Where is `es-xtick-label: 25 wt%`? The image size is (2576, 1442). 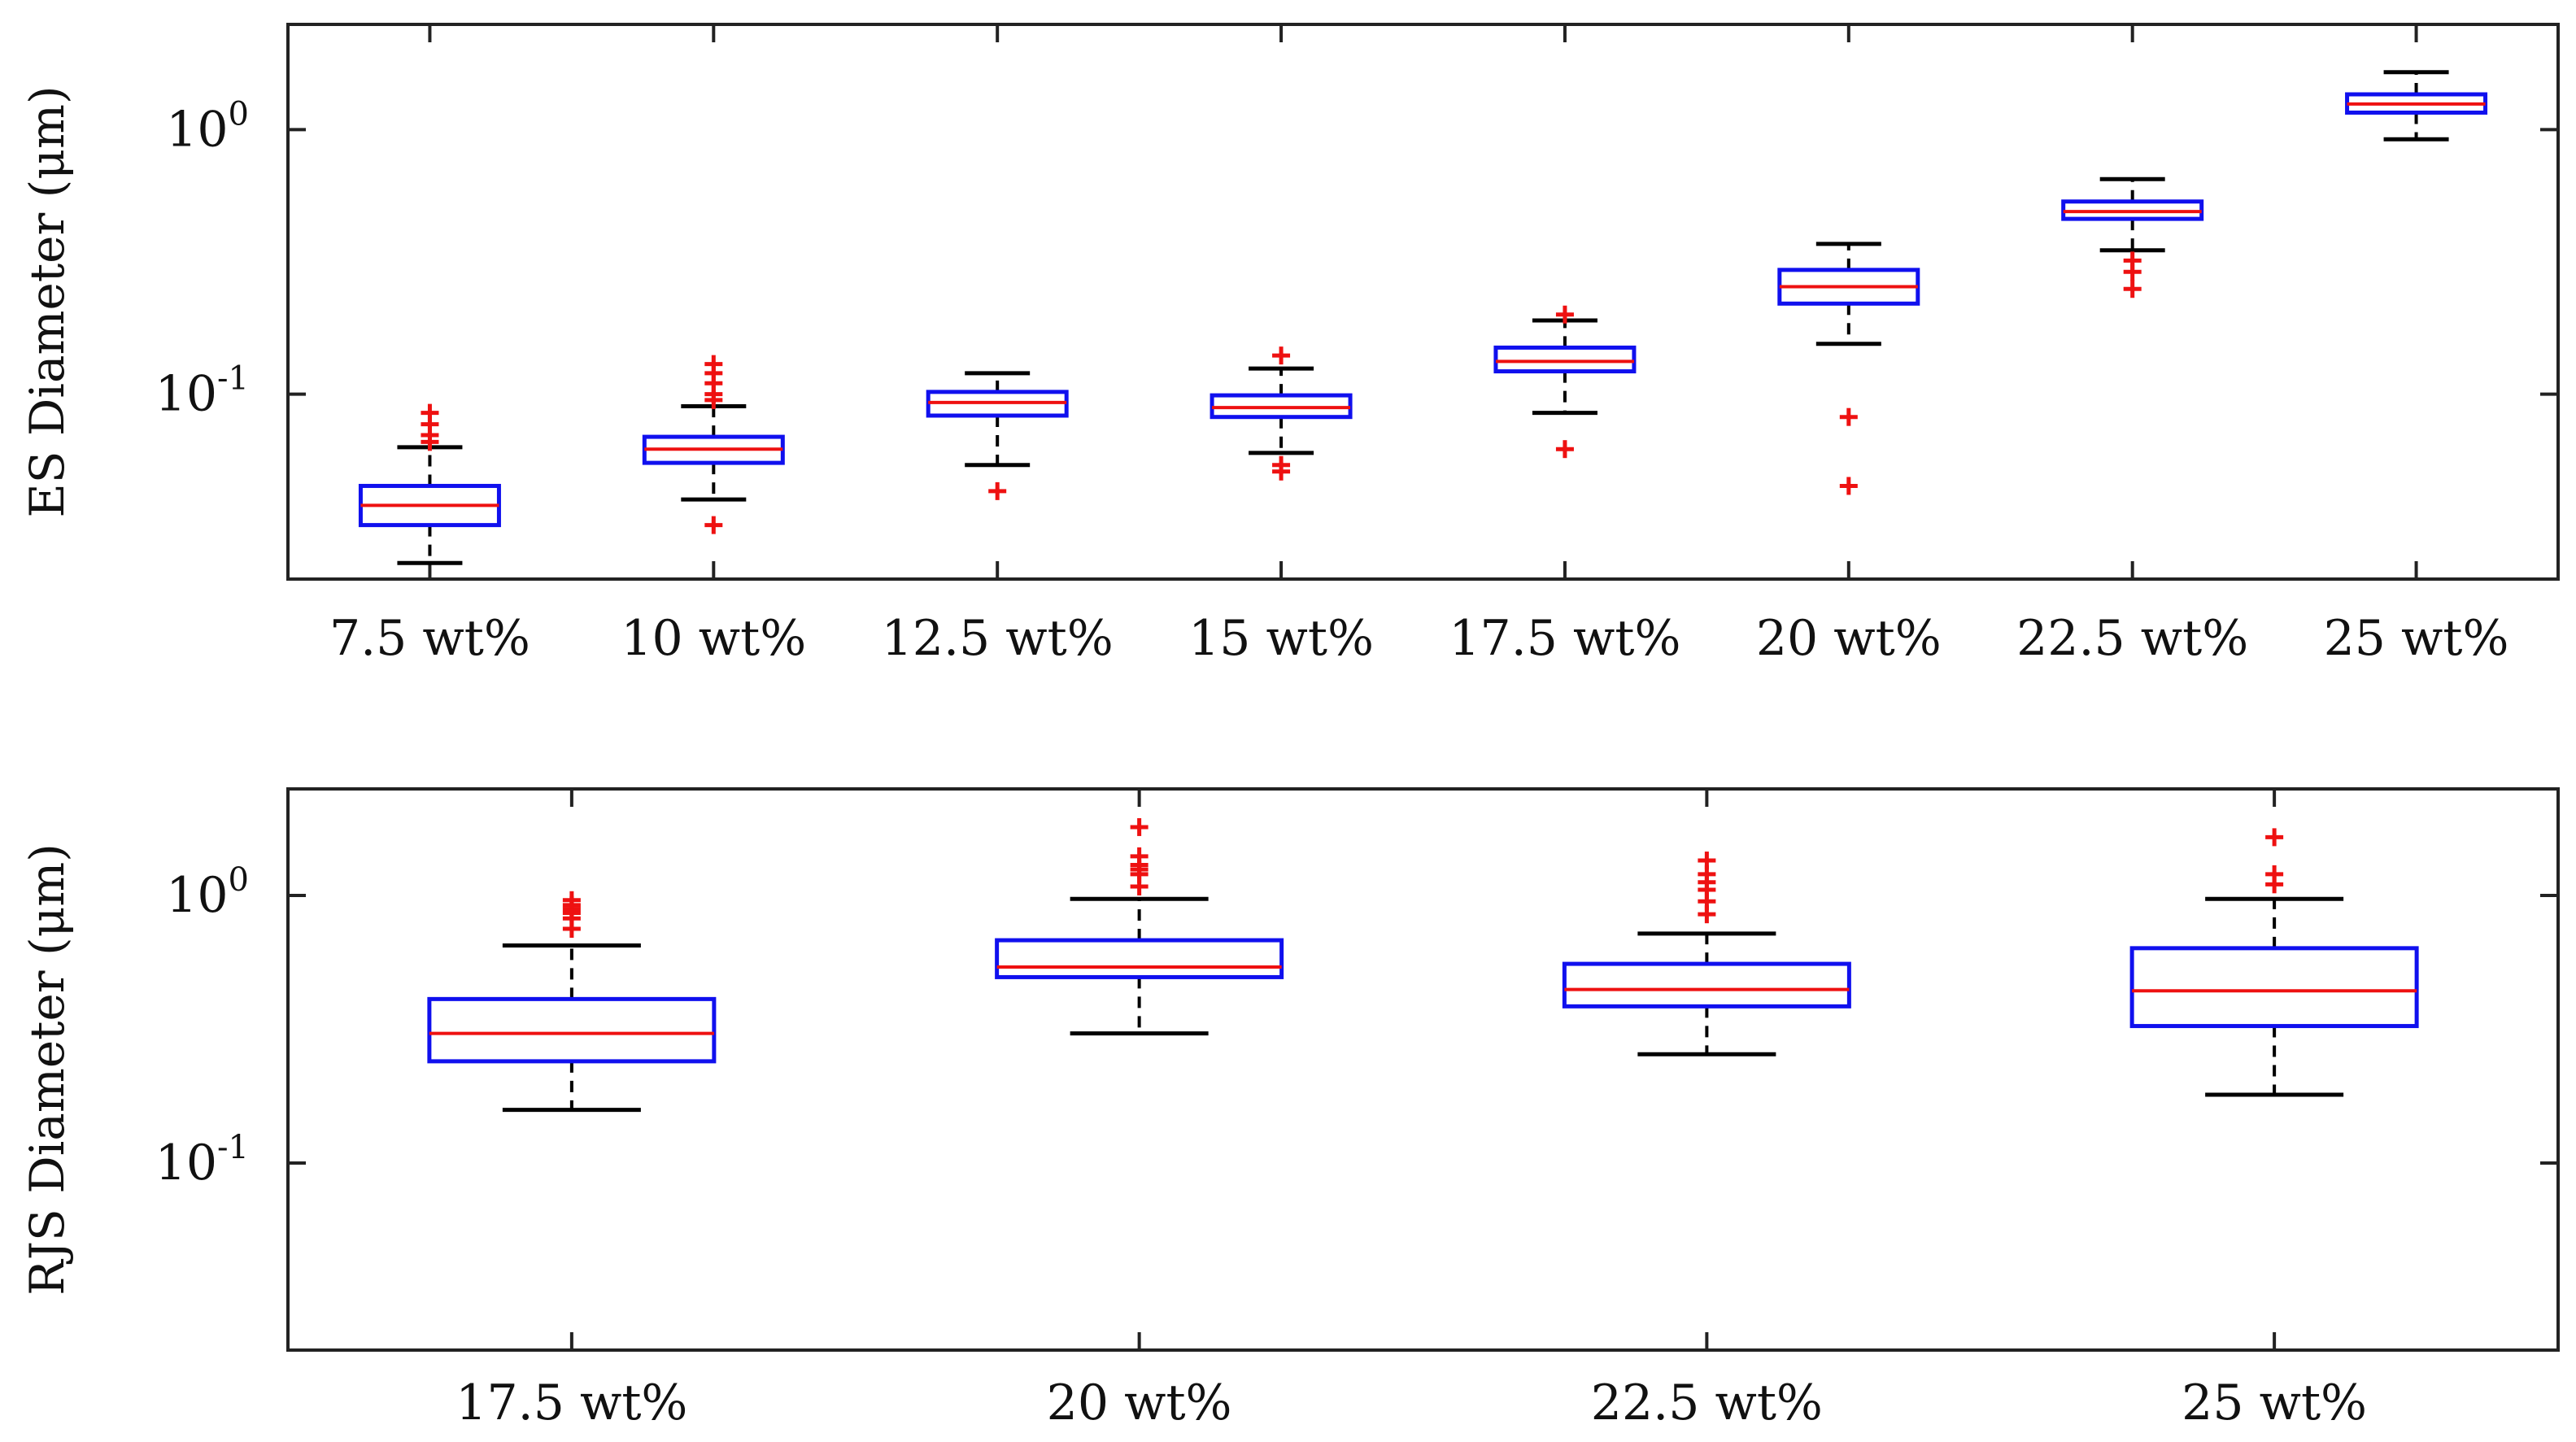 es-xtick-label: 25 wt% is located at coordinates (2416, 638).